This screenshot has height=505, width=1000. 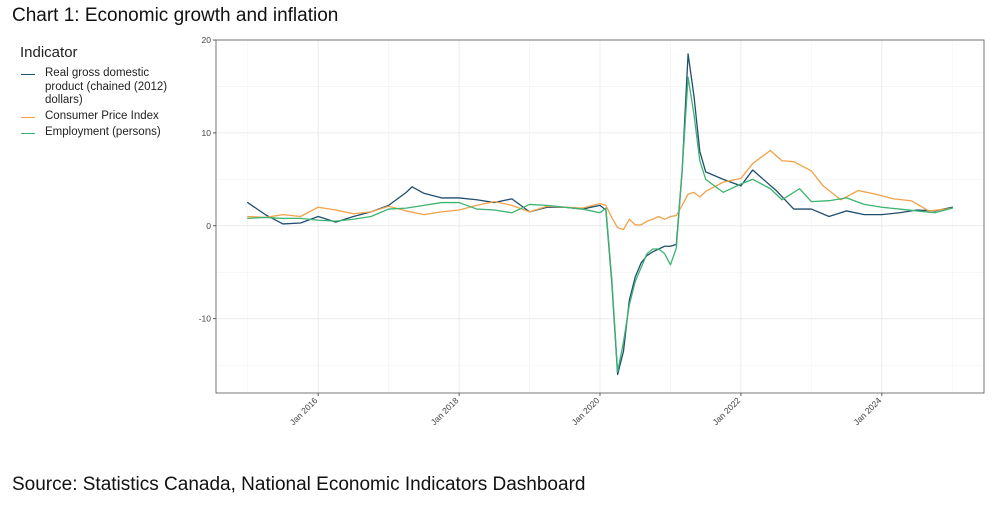 I want to click on legend-item-cpi: Consumer Price Index, so click(x=110, y=117).